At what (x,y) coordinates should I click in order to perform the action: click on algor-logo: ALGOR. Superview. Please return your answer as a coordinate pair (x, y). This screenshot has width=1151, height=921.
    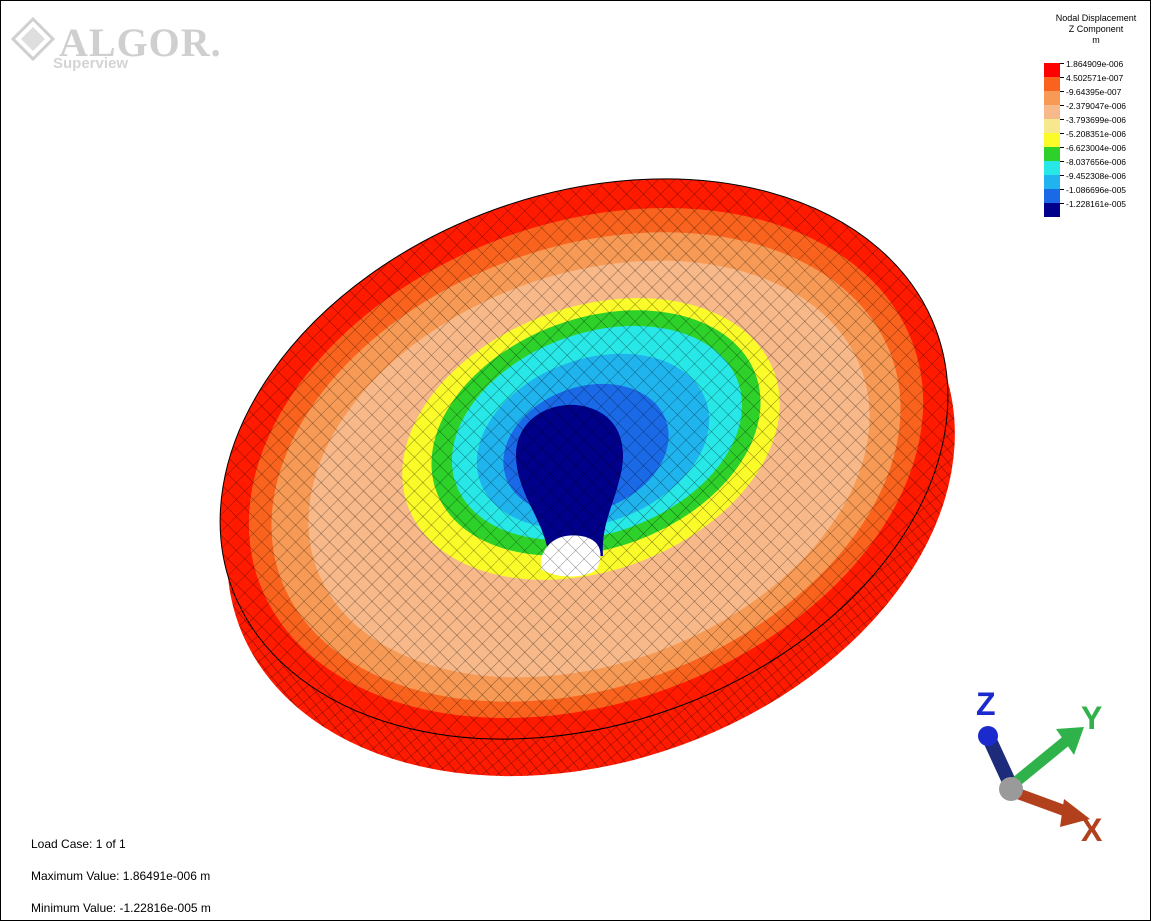
    Looking at the image, I should click on (120, 44).